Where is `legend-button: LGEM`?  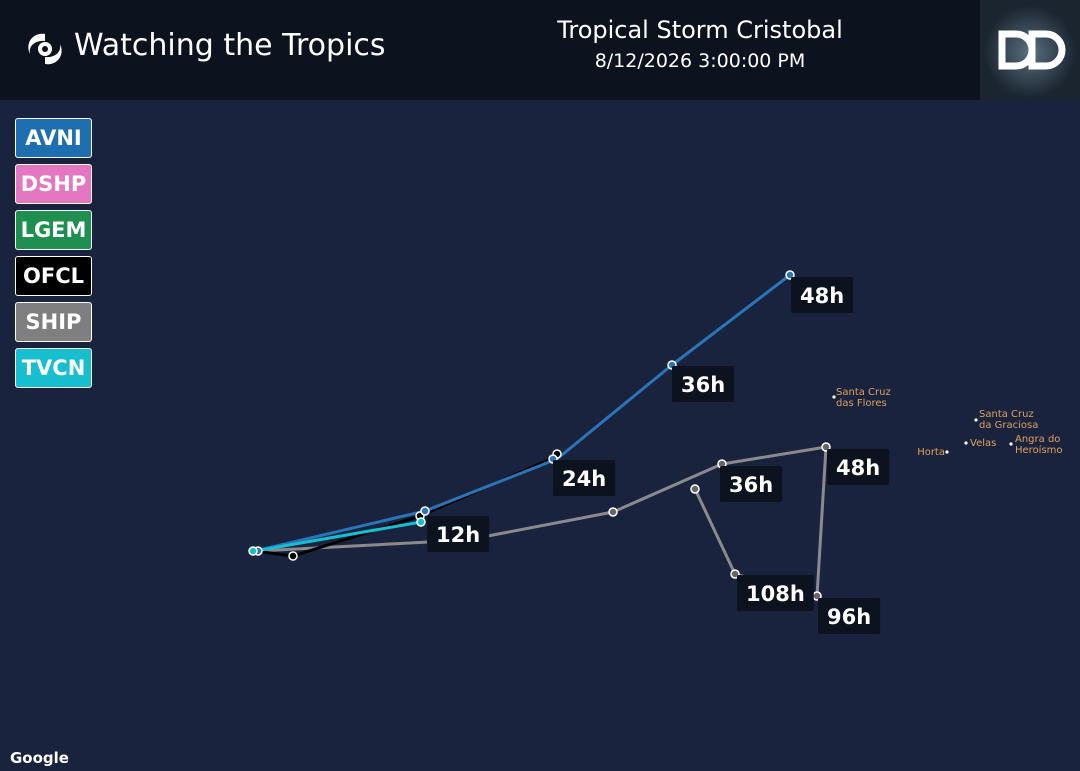 legend-button: LGEM is located at coordinates (53, 230).